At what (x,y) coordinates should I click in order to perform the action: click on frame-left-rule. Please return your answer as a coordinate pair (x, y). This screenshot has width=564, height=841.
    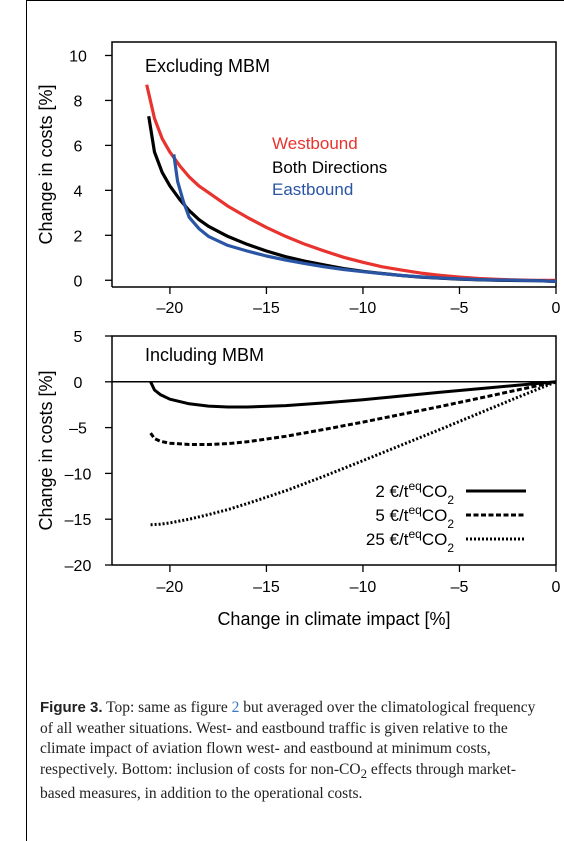
    Looking at the image, I should click on (26, 420).